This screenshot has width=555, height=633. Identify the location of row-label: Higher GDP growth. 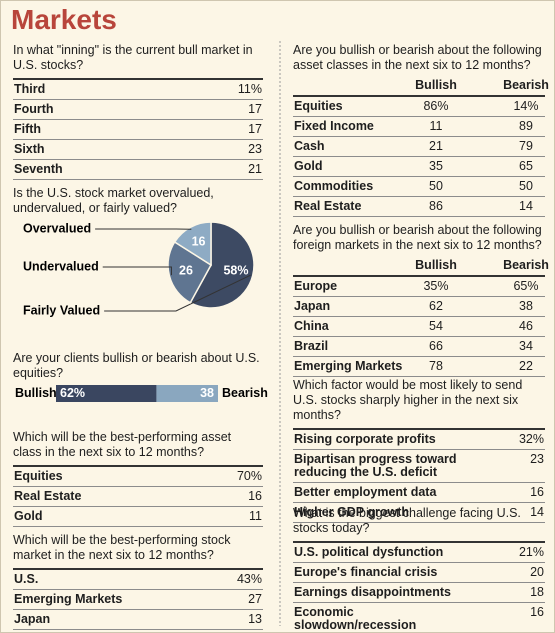
(352, 512).